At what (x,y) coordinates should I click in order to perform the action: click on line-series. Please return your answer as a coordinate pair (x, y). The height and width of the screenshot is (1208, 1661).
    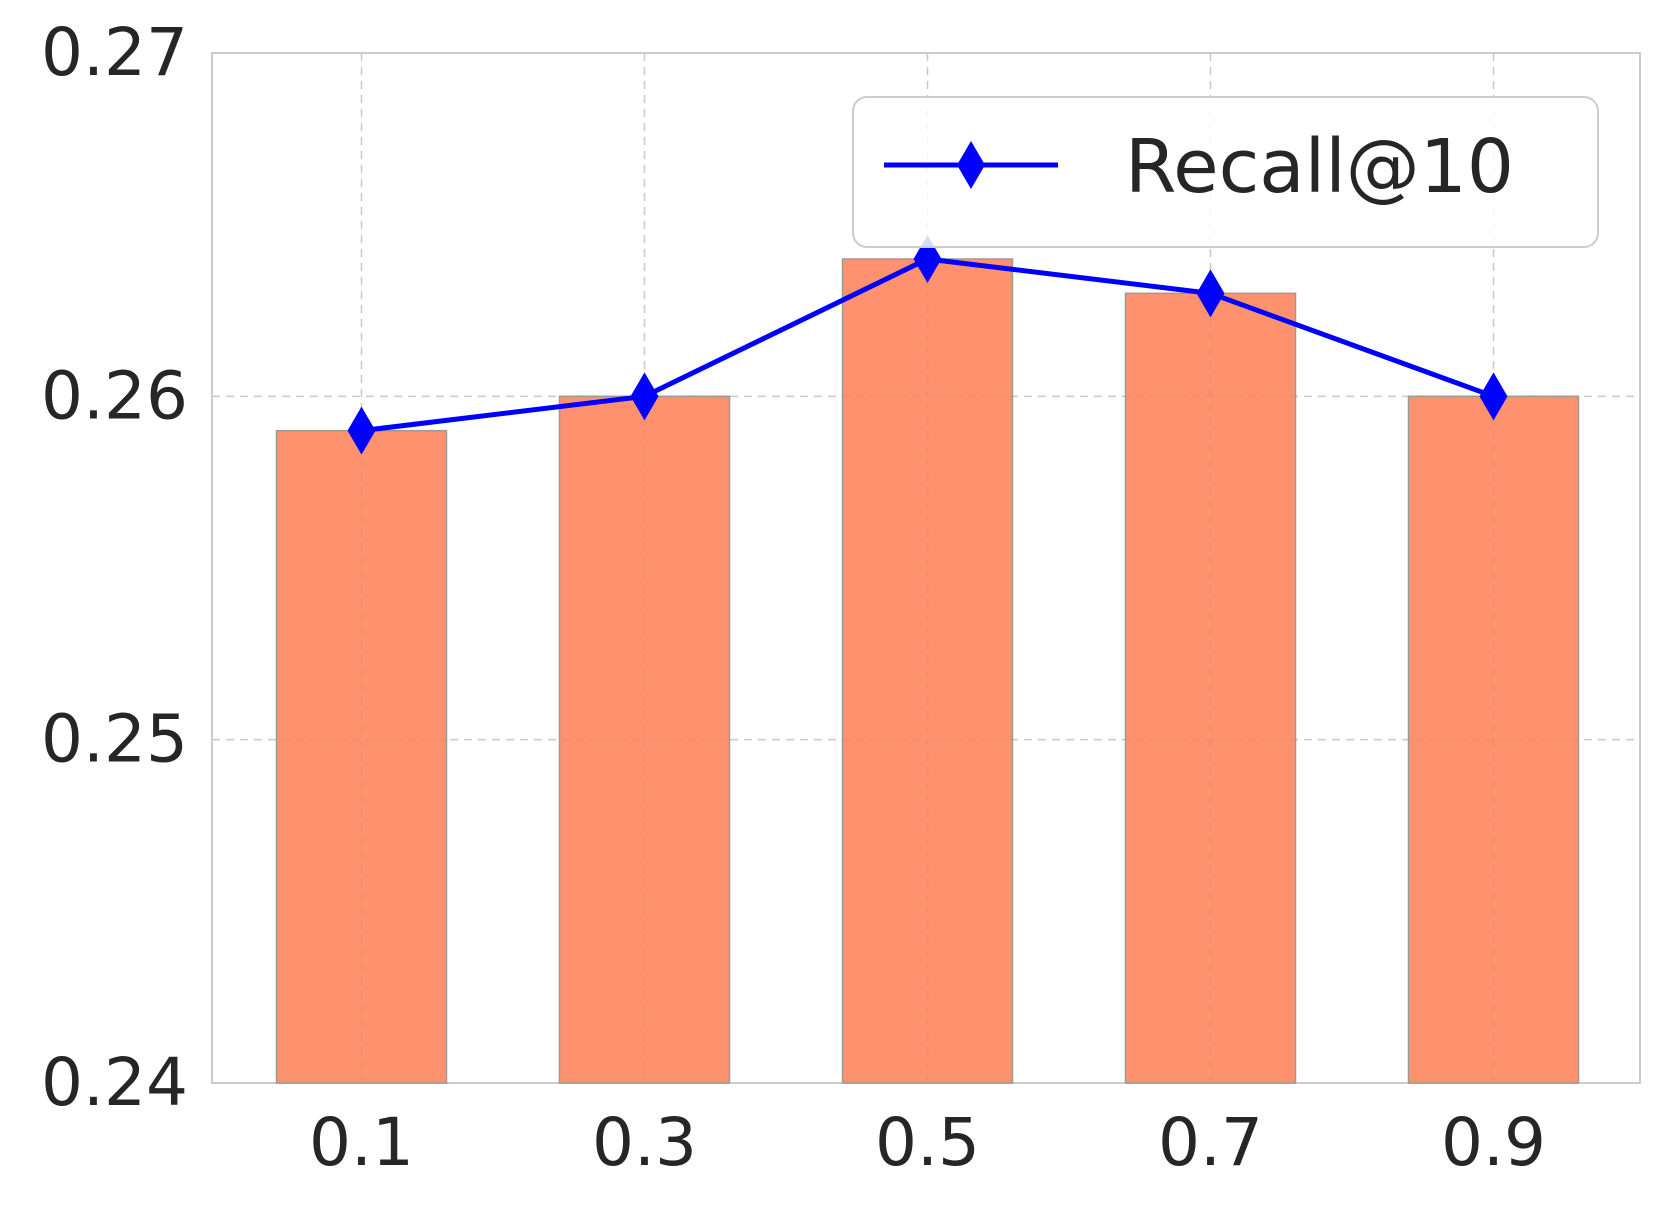
    Looking at the image, I should click on (927, 345).